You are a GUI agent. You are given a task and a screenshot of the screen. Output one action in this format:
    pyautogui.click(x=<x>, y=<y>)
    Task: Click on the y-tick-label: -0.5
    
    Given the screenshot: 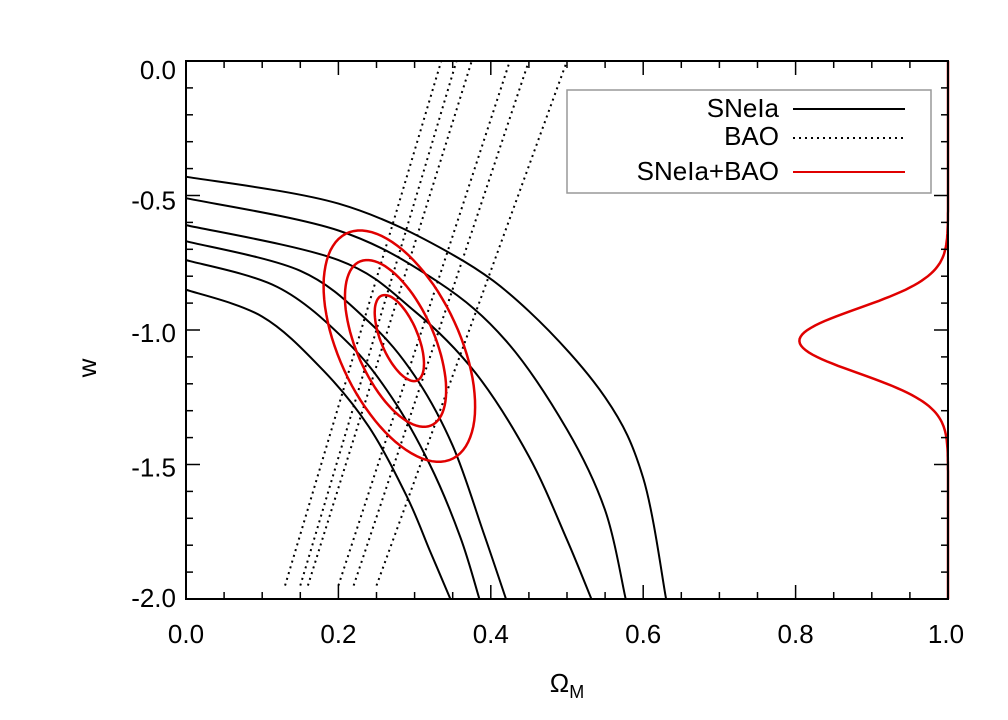 What is the action you would take?
    pyautogui.click(x=153, y=201)
    